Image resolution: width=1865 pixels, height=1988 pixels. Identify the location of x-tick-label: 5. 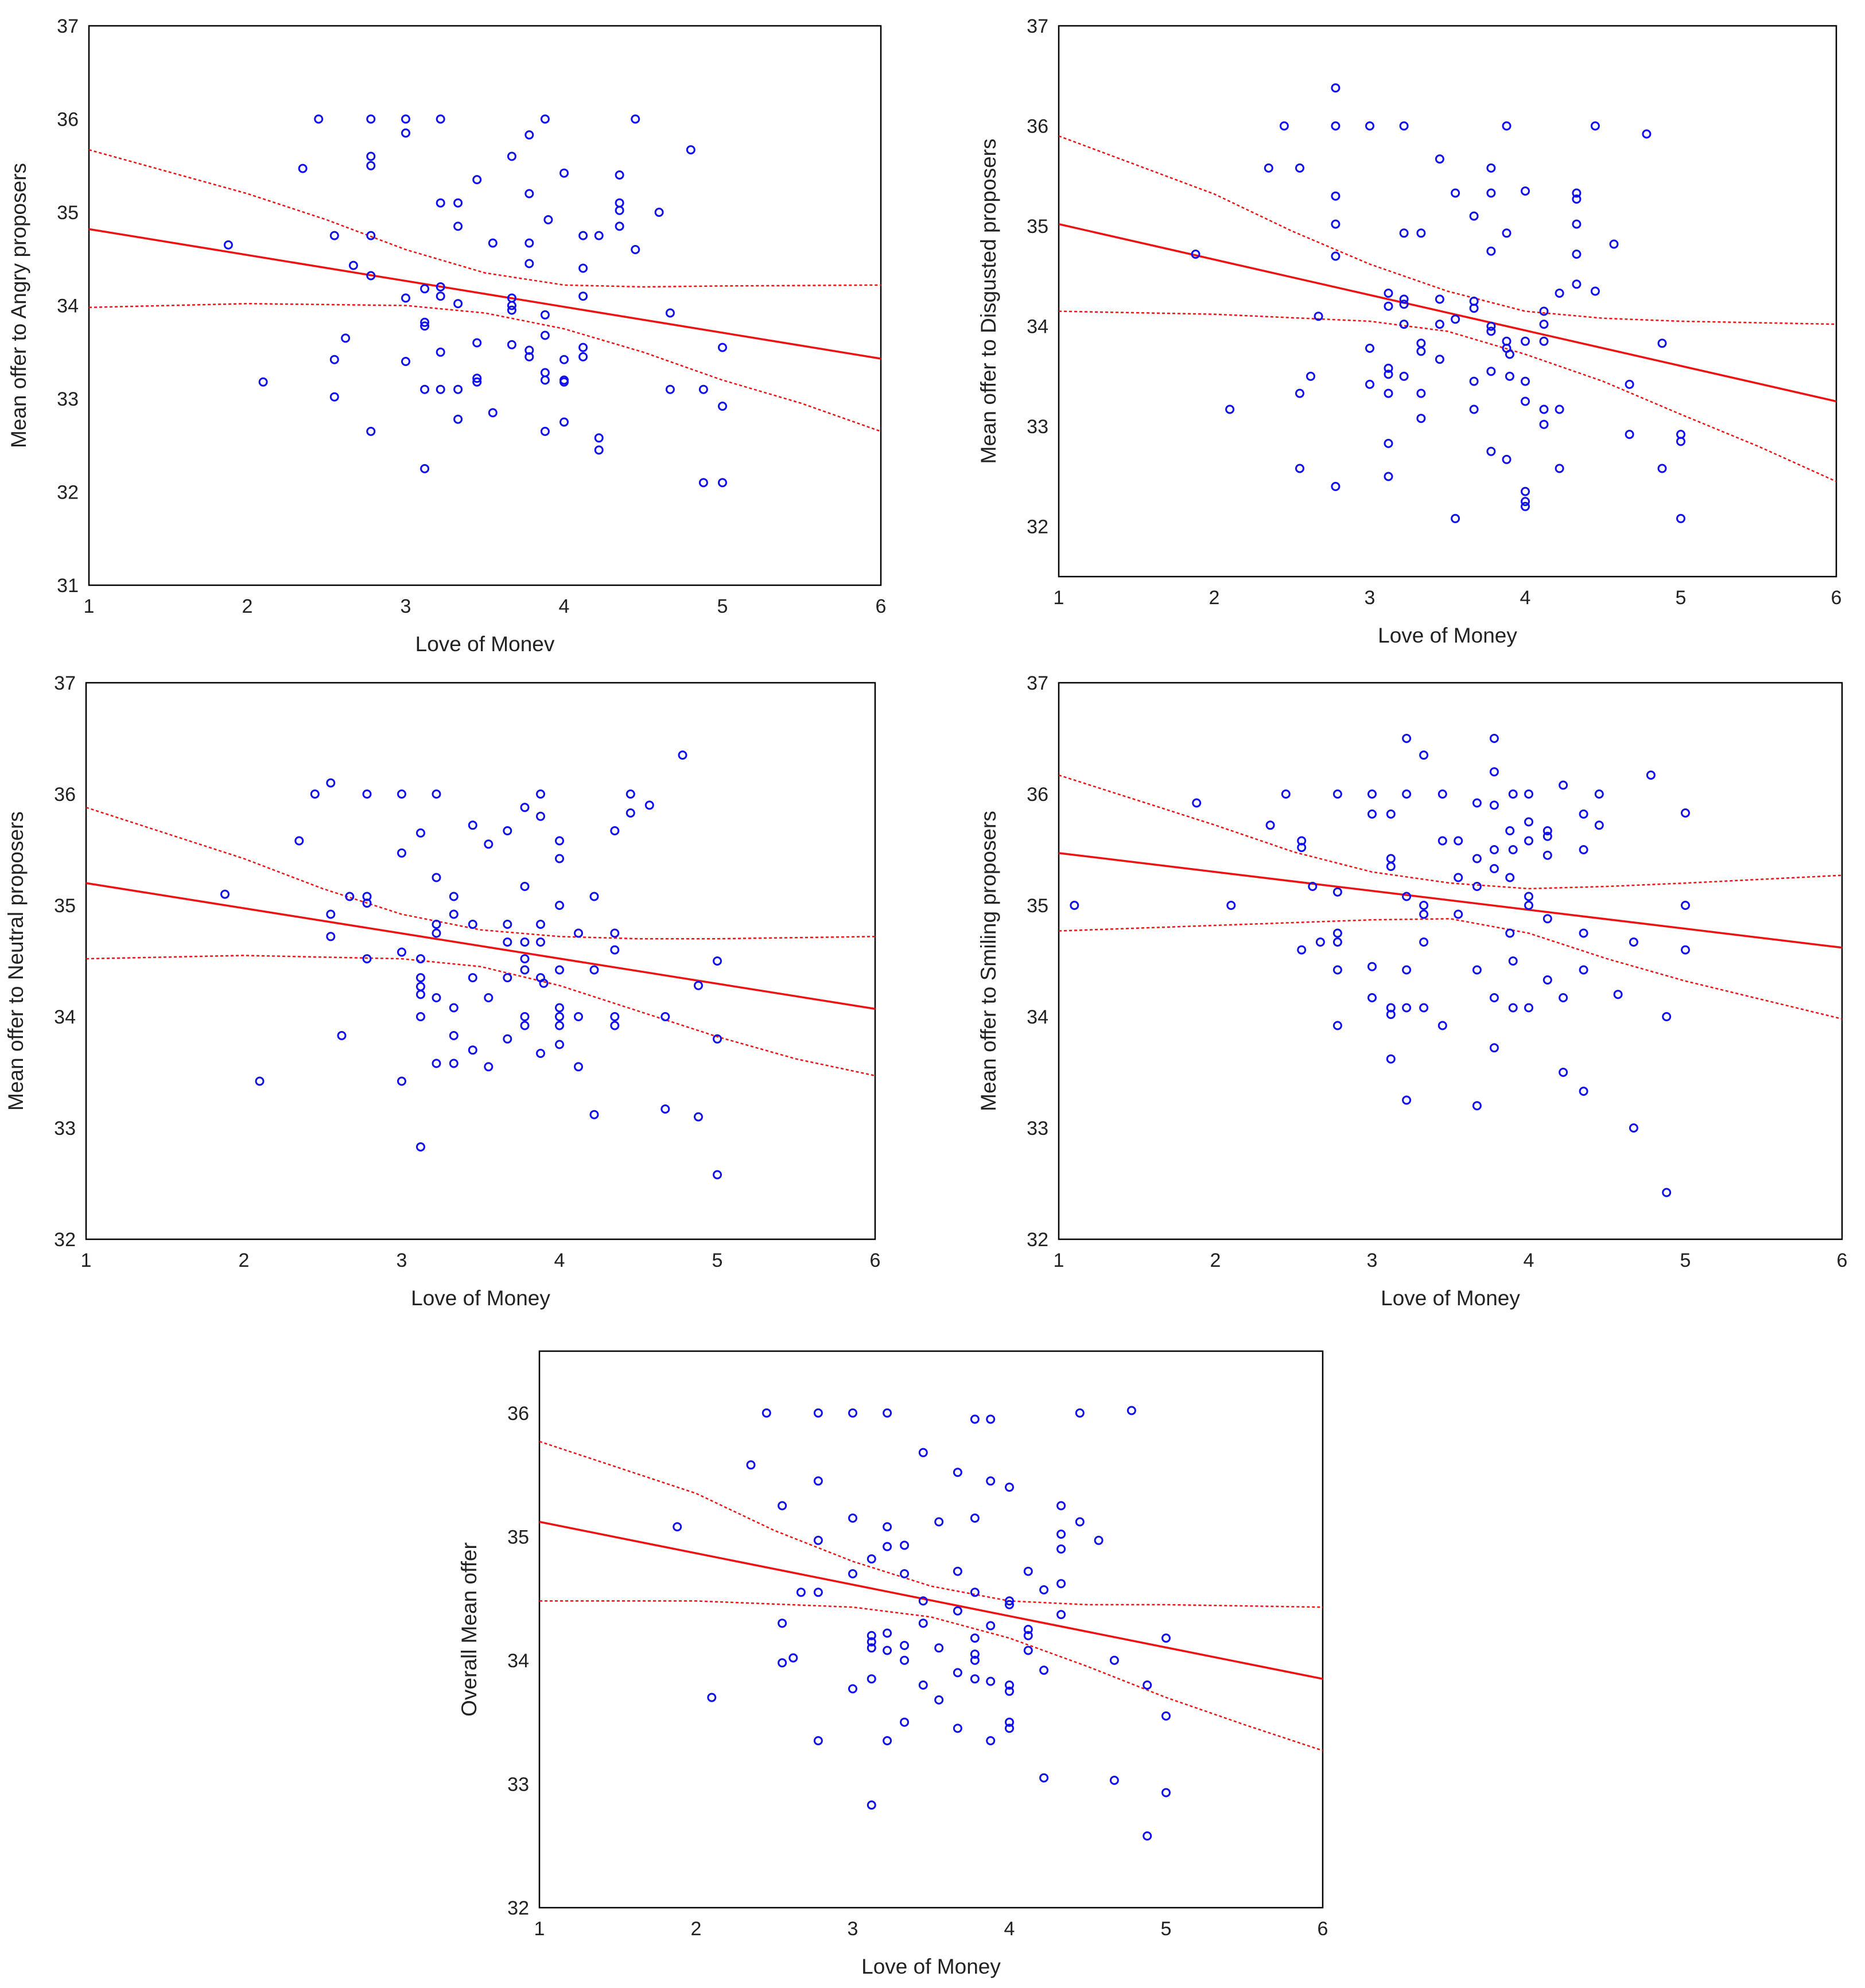
(1167, 1929).